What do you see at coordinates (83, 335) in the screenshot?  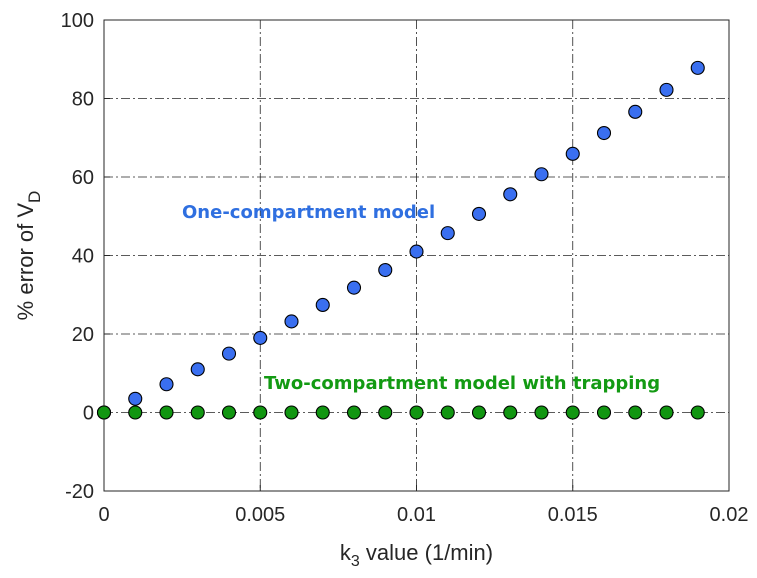 I see `y-tick-label: 20` at bounding box center [83, 335].